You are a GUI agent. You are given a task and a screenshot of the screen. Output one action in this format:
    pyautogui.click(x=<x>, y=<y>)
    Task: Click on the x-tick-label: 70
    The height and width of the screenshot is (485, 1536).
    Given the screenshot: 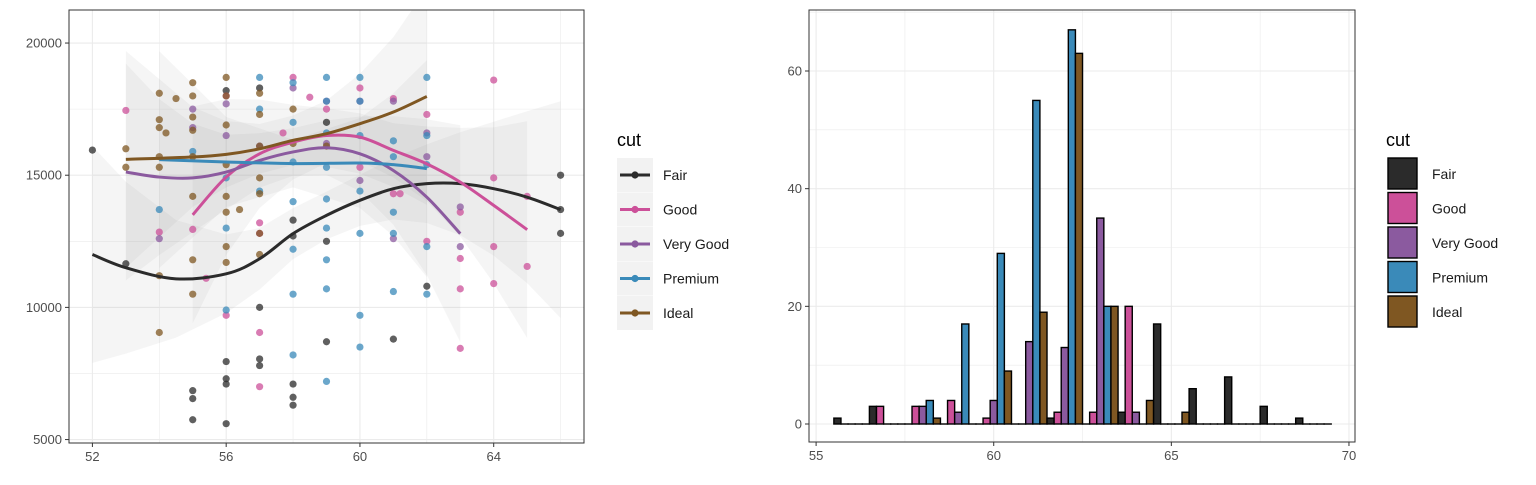 What is the action you would take?
    pyautogui.click(x=1349, y=455)
    